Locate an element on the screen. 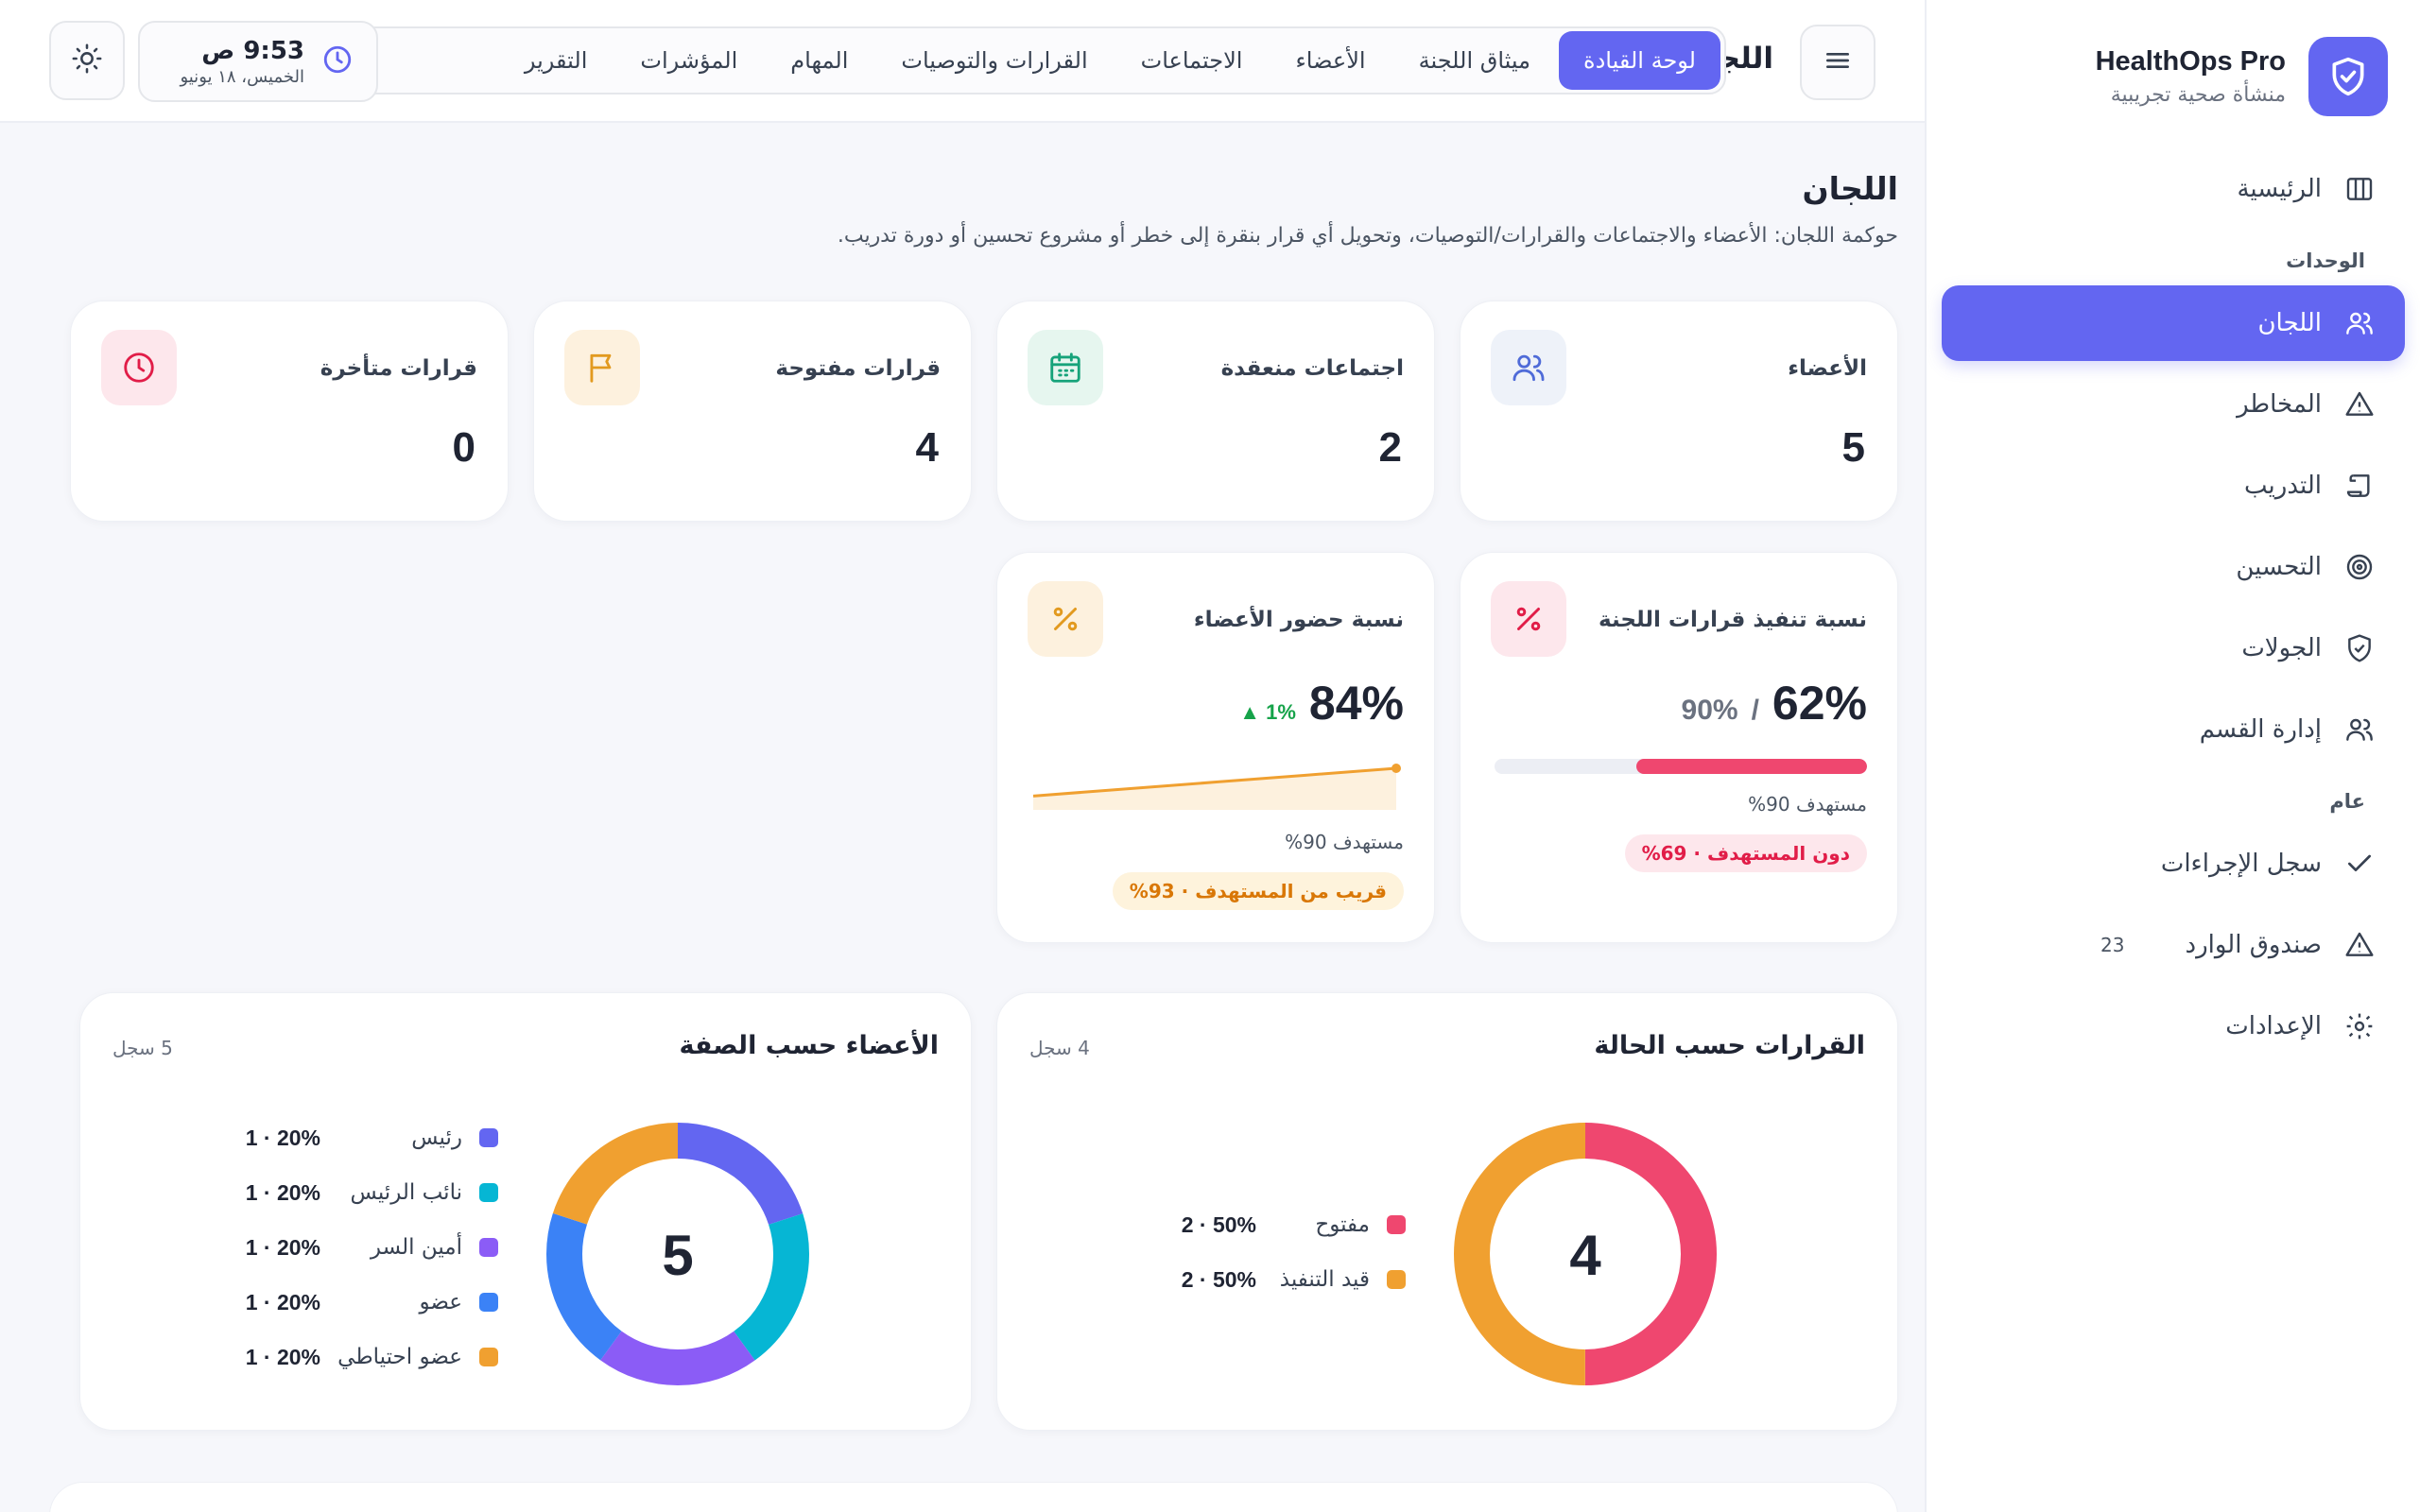 Image resolution: width=2420 pixels, height=1512 pixels. tab-charter: ميثاق اللجنة is located at coordinates (1474, 60).